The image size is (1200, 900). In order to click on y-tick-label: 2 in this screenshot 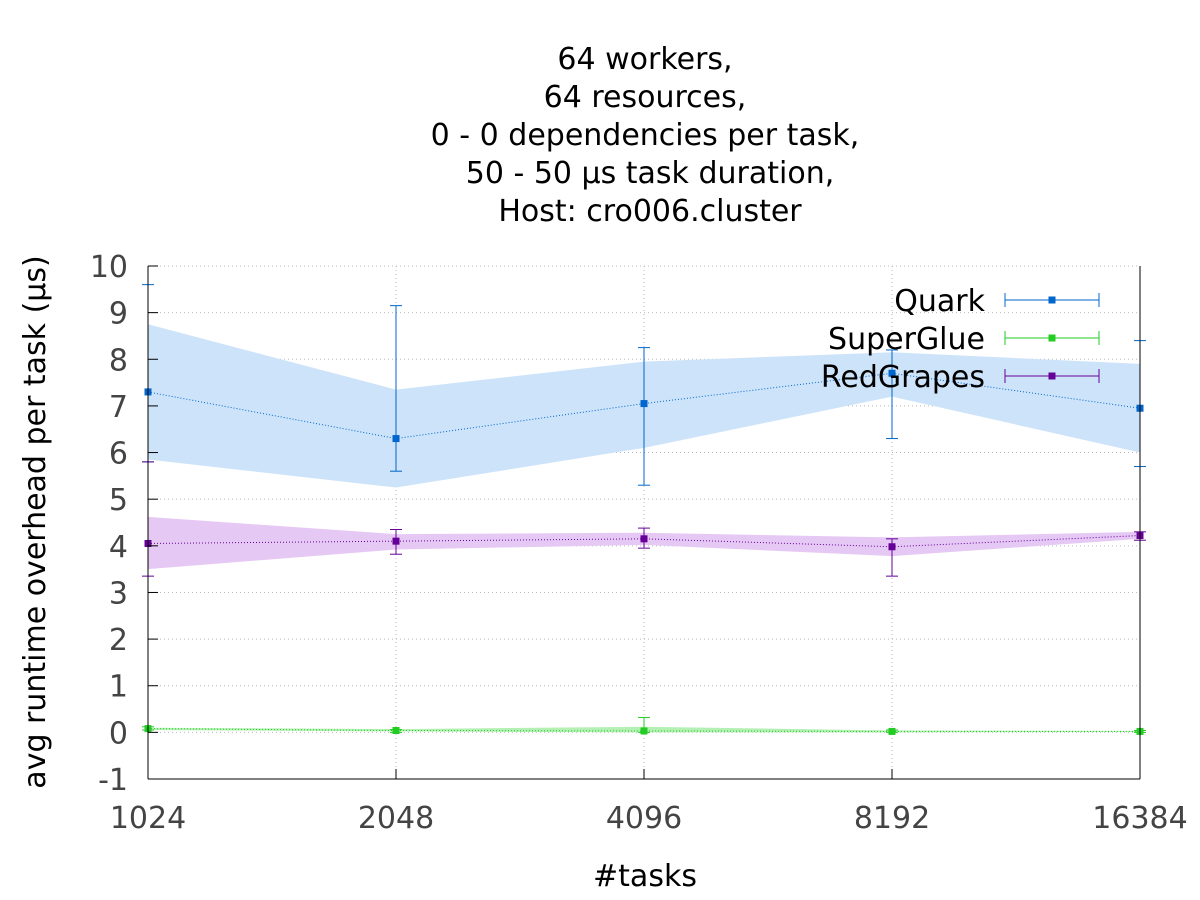, I will do `click(118, 640)`.